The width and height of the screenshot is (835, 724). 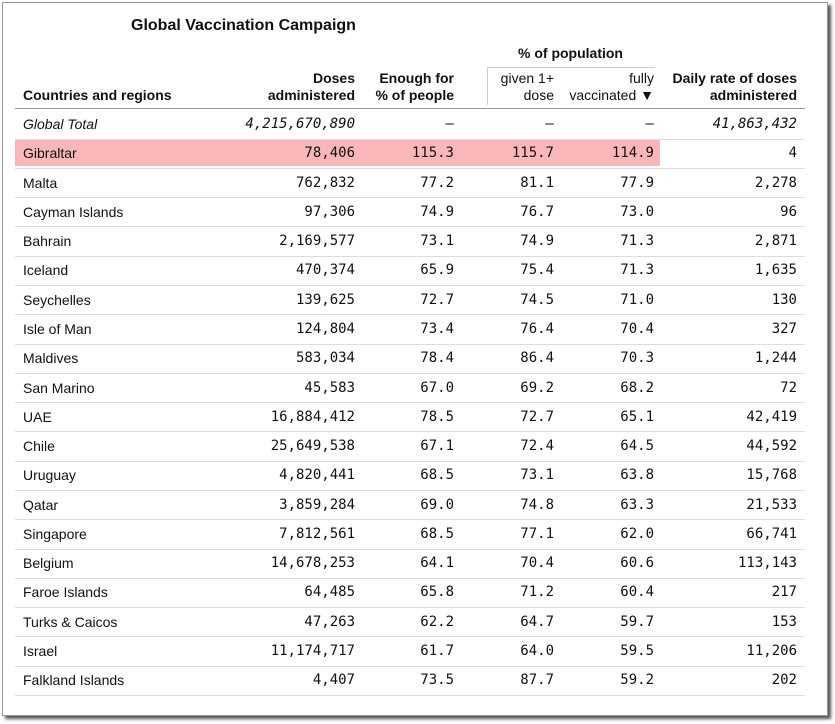 I want to click on cell-value: 62.2, so click(x=437, y=621).